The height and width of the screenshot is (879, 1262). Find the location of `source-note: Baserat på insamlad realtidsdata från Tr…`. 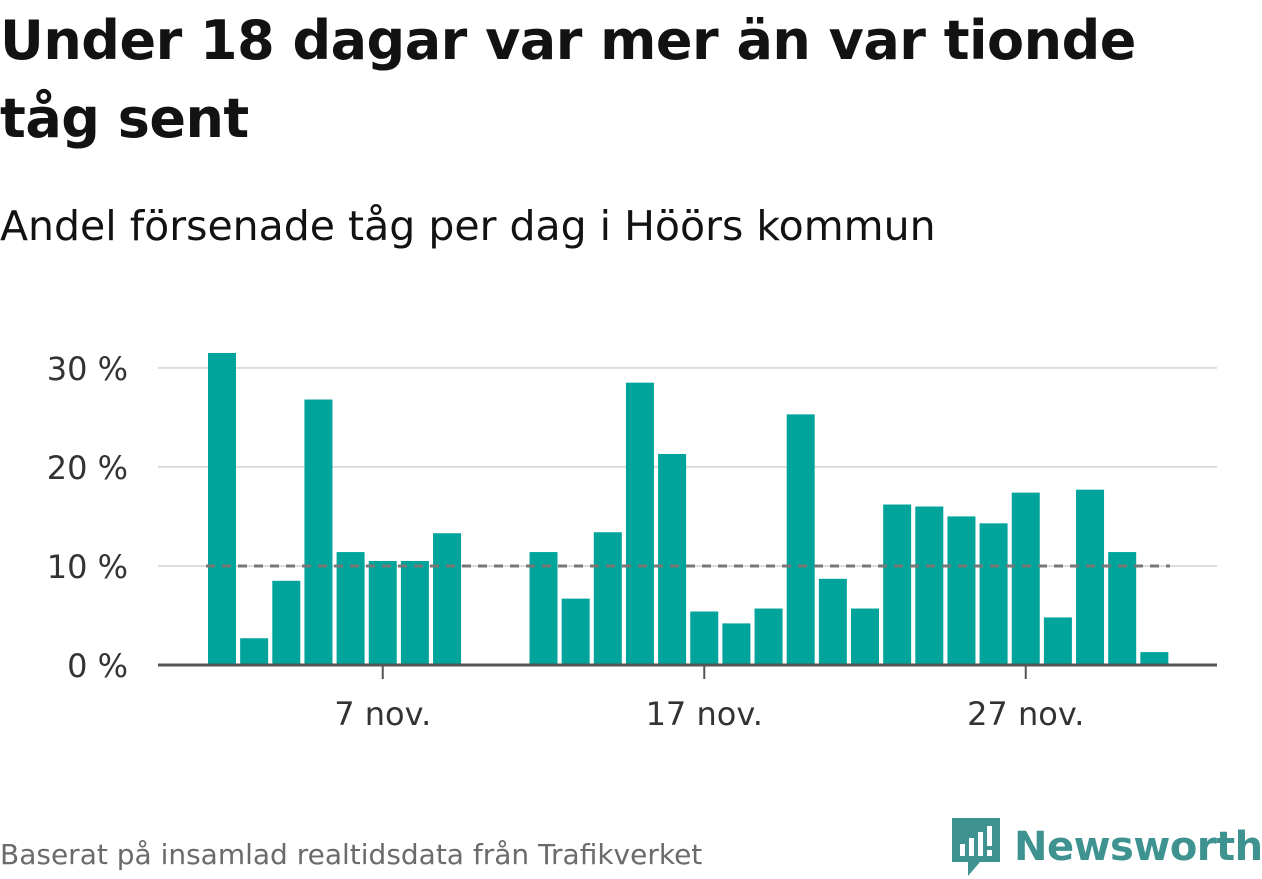

source-note: Baserat på insamlad realtidsdata från Tr… is located at coordinates (351, 854).